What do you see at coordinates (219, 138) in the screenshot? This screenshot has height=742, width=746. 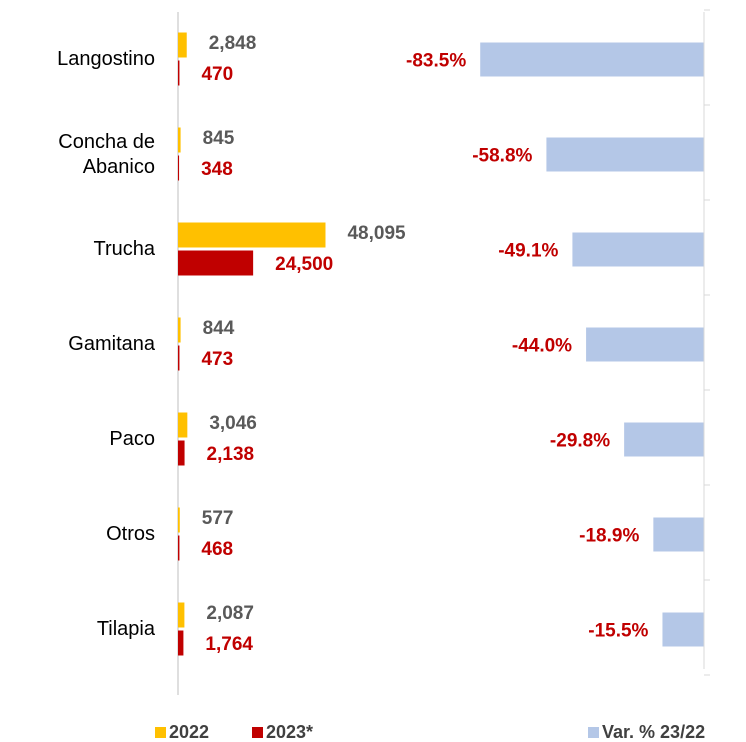 I see `value-label: 845` at bounding box center [219, 138].